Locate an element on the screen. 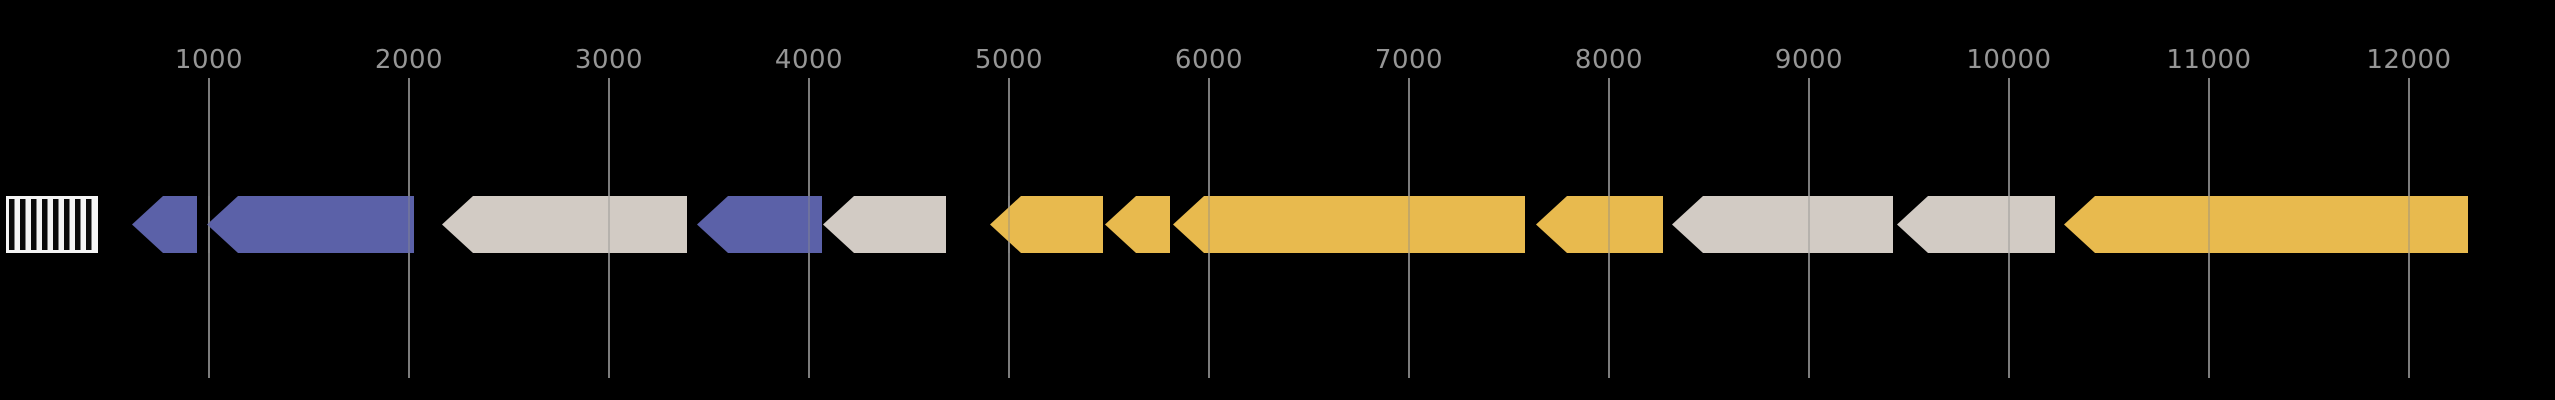 The height and width of the screenshot is (400, 2555). feature-gene-arrow-gene-4-purple is located at coordinates (759, 224).